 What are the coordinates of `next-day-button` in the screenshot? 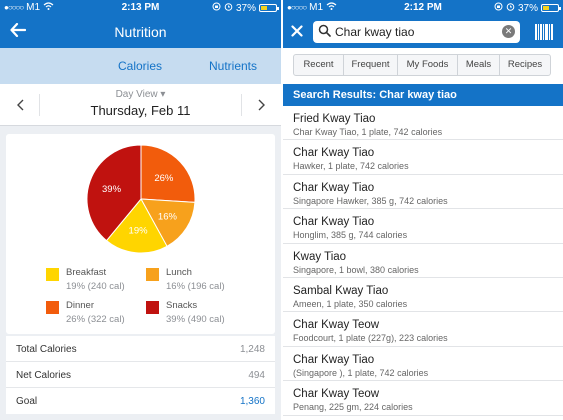 It's located at (261, 105).